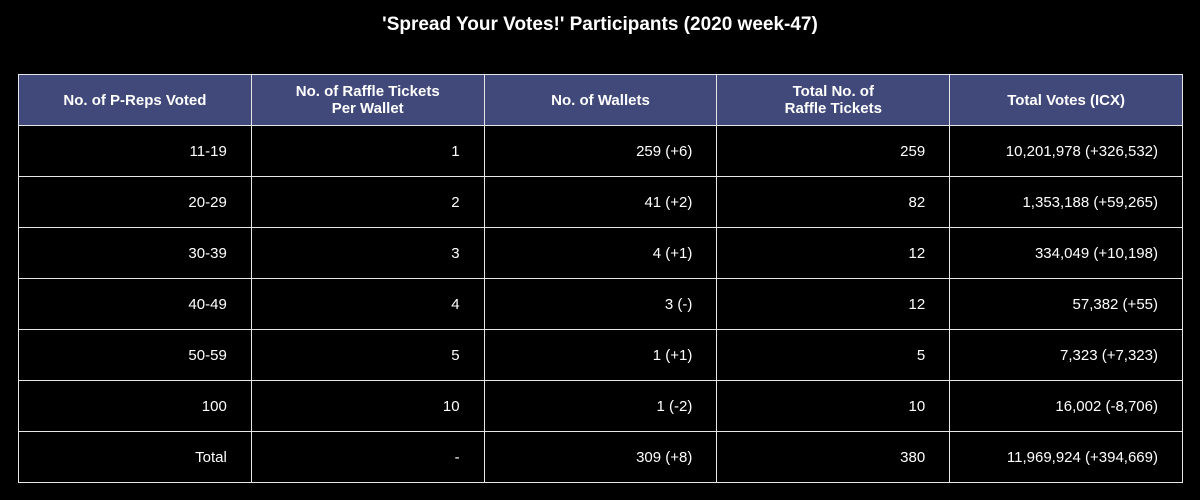 This screenshot has height=500, width=1200. I want to click on cell-tickets-per-wallet: 1, so click(367, 151).